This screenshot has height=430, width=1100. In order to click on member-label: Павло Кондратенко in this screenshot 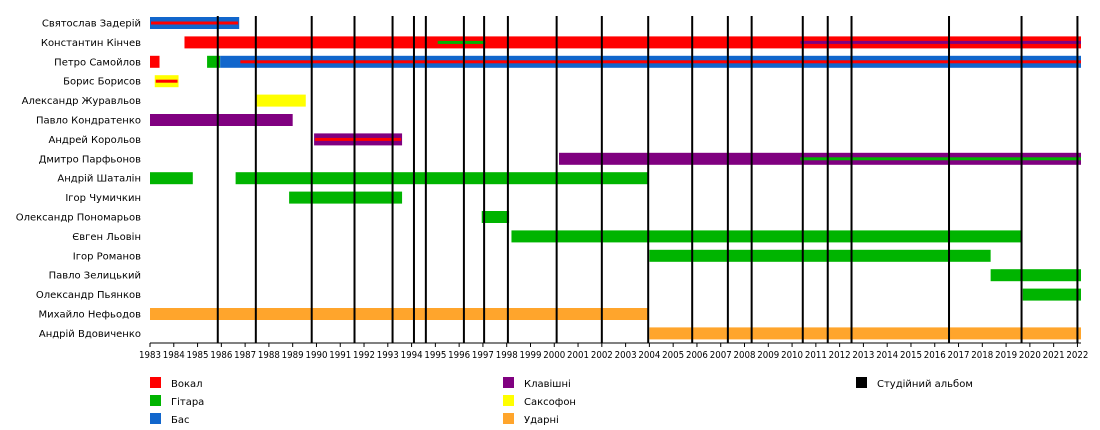, I will do `click(88, 121)`.